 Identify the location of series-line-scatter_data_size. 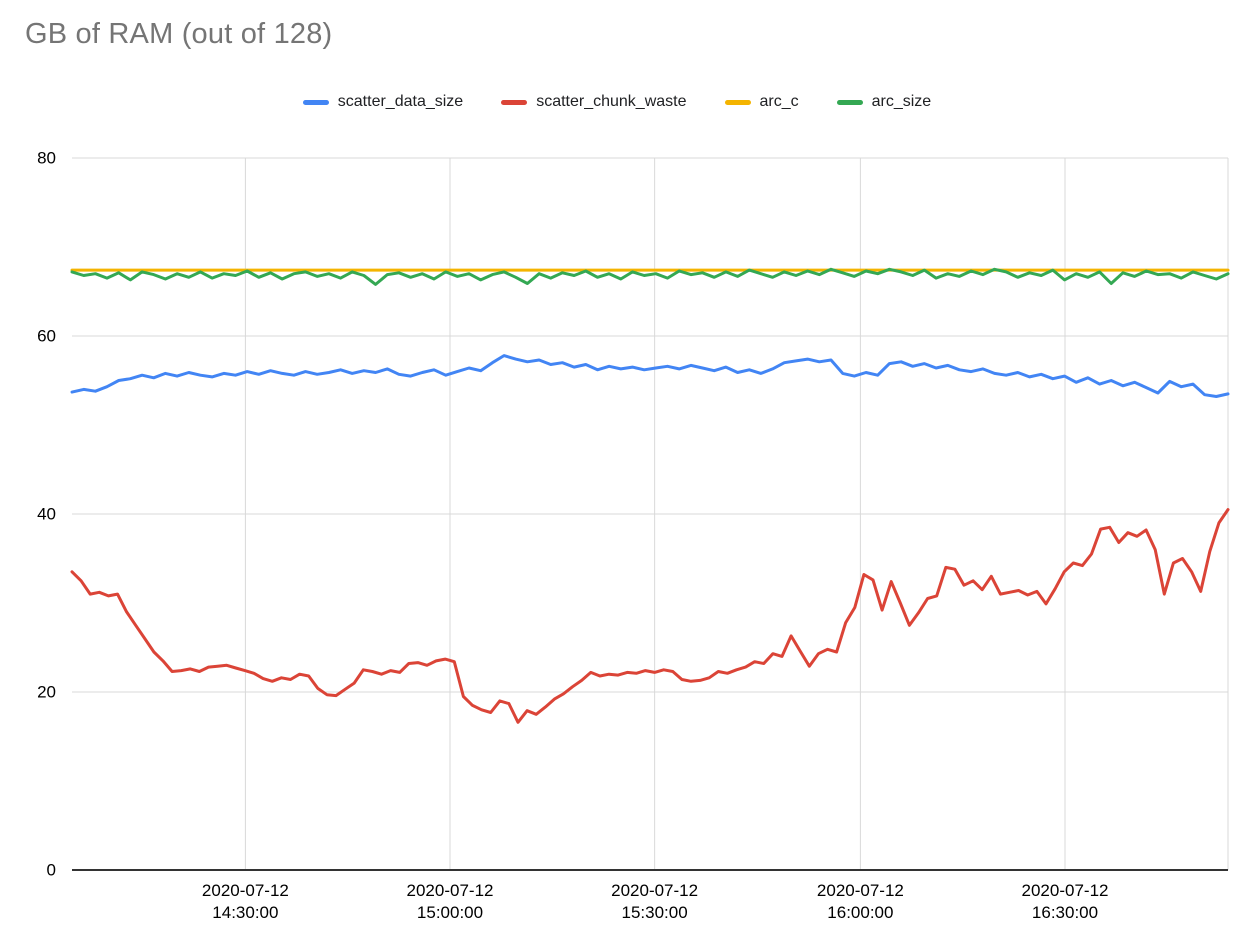
(650, 376).